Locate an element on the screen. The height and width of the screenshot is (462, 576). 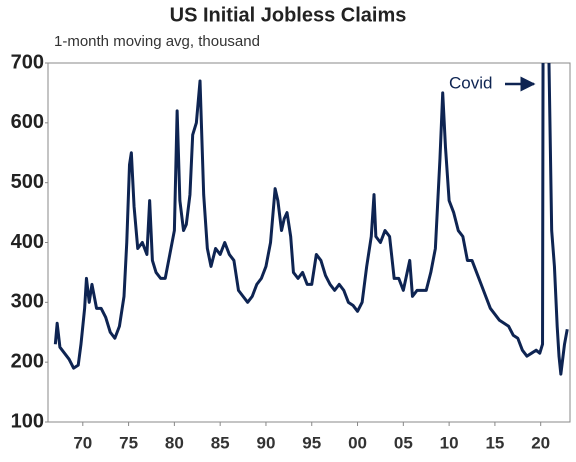
y-tick-label: 600 is located at coordinates (27, 122).